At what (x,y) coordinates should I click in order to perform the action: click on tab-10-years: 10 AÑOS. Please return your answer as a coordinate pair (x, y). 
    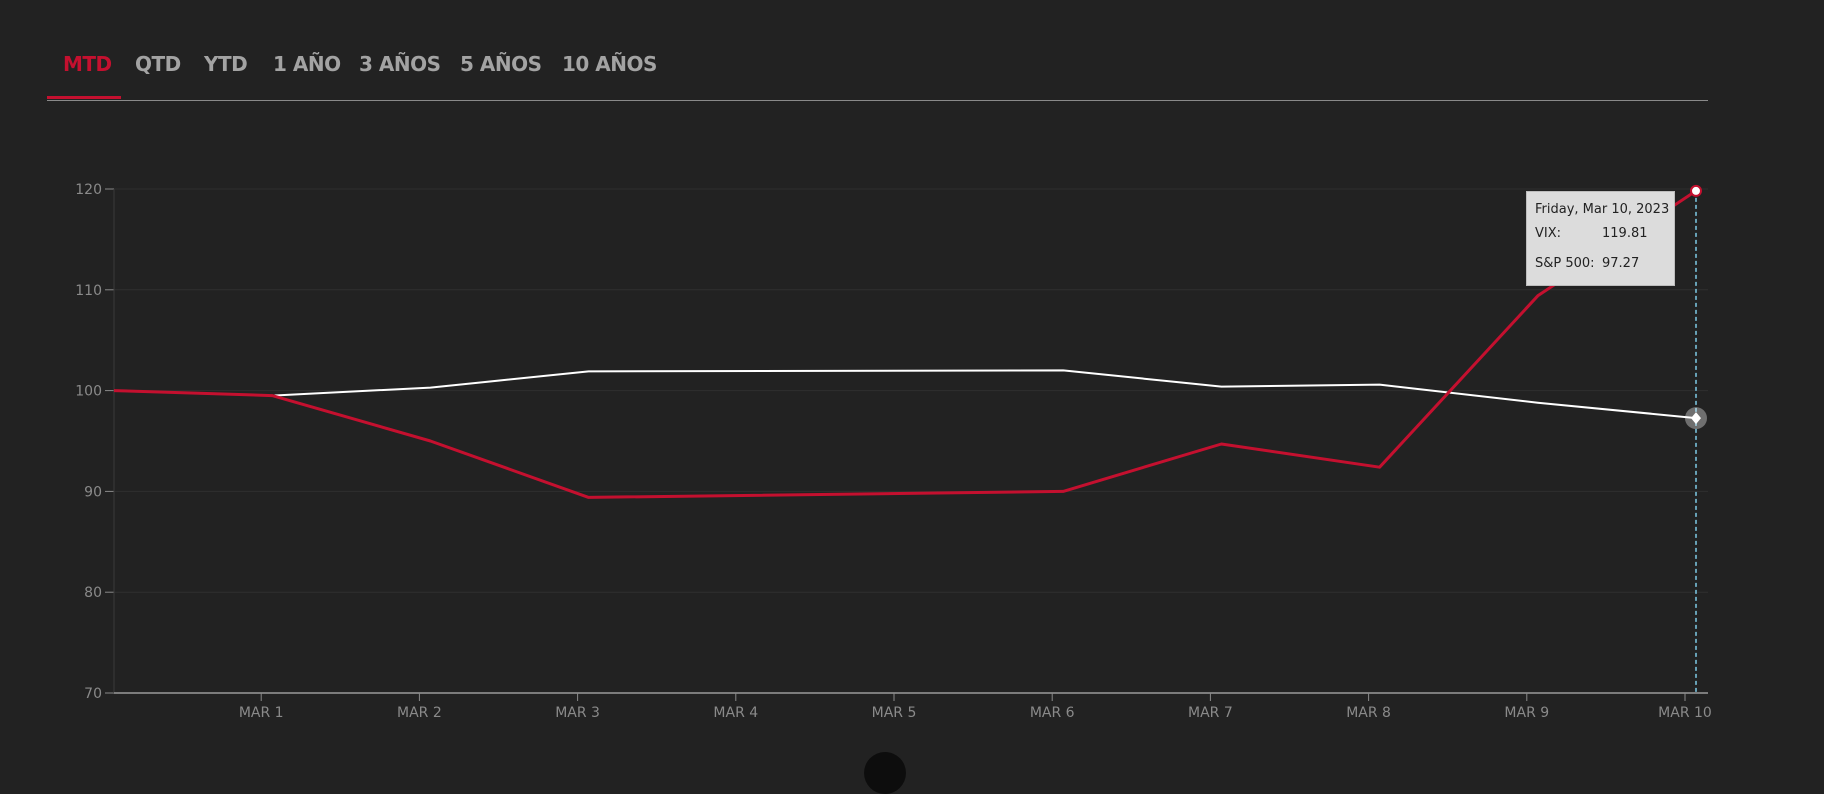
    Looking at the image, I should click on (609, 64).